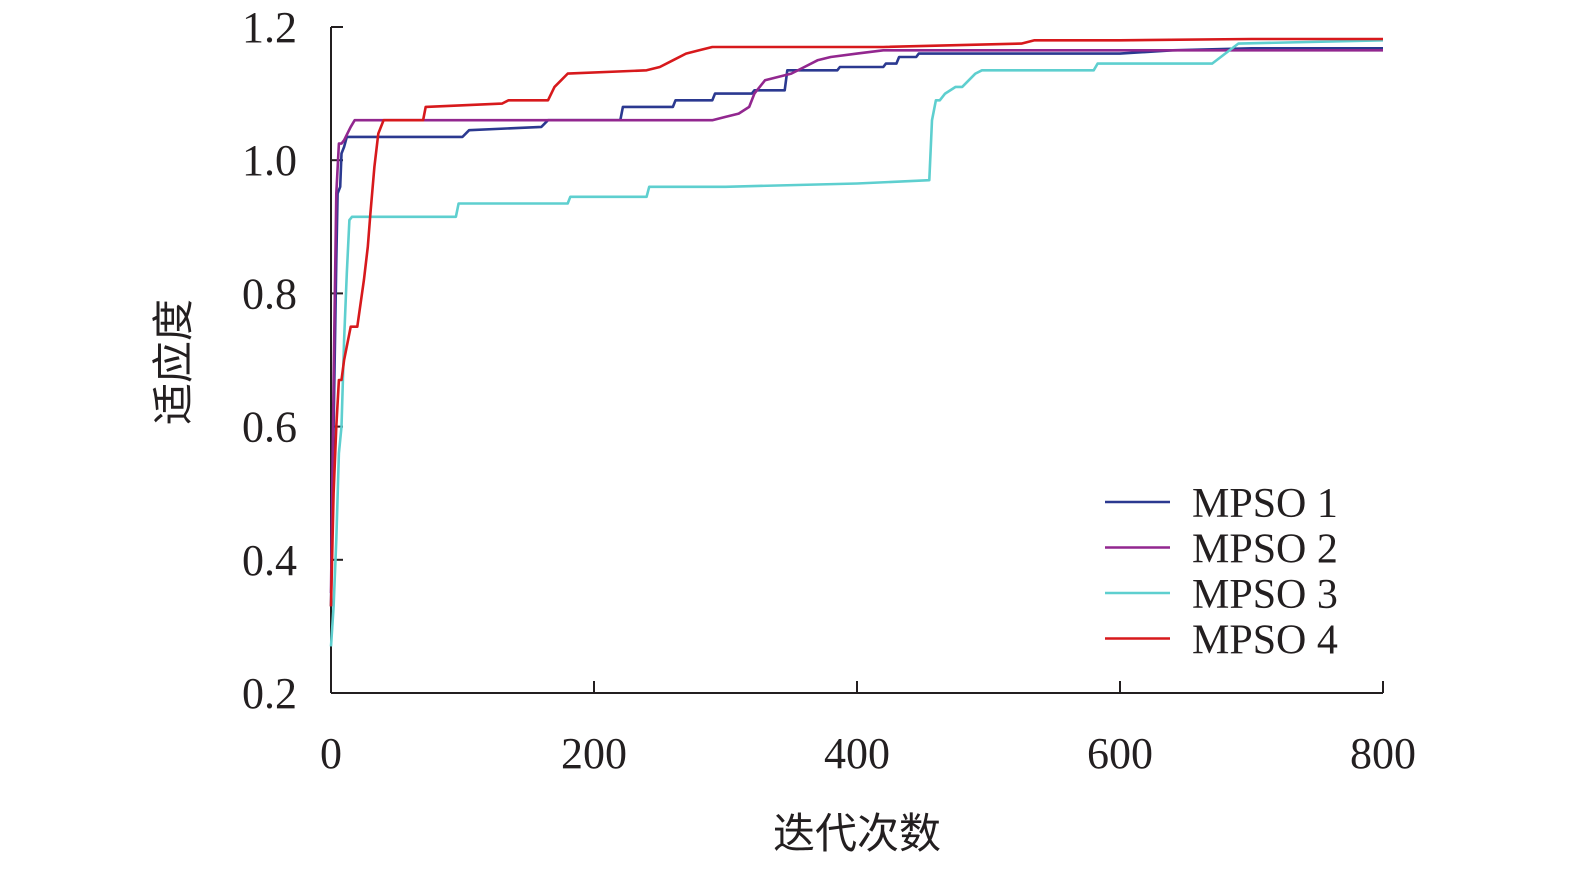 This screenshot has width=1575, height=869. What do you see at coordinates (269, 160) in the screenshot?
I see `y-tick-label: 1.0` at bounding box center [269, 160].